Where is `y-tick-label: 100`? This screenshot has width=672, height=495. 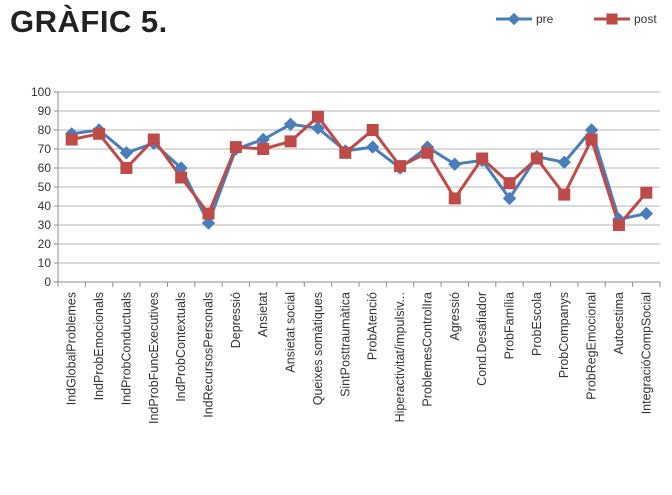
y-tick-label: 100 is located at coordinates (41, 92).